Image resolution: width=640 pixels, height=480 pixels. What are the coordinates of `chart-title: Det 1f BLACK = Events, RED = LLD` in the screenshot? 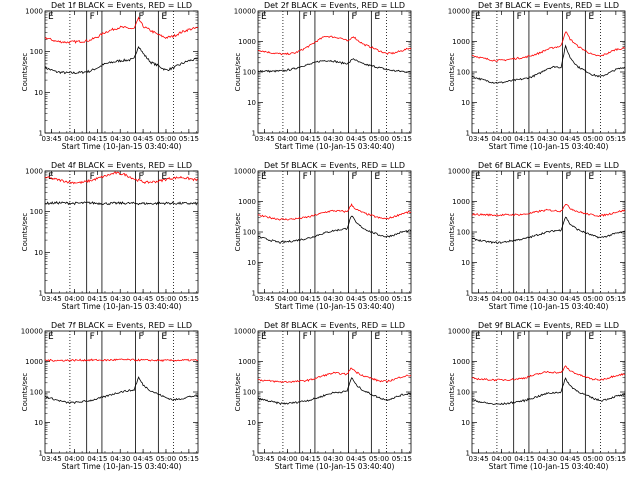 It's located at (121, 5).